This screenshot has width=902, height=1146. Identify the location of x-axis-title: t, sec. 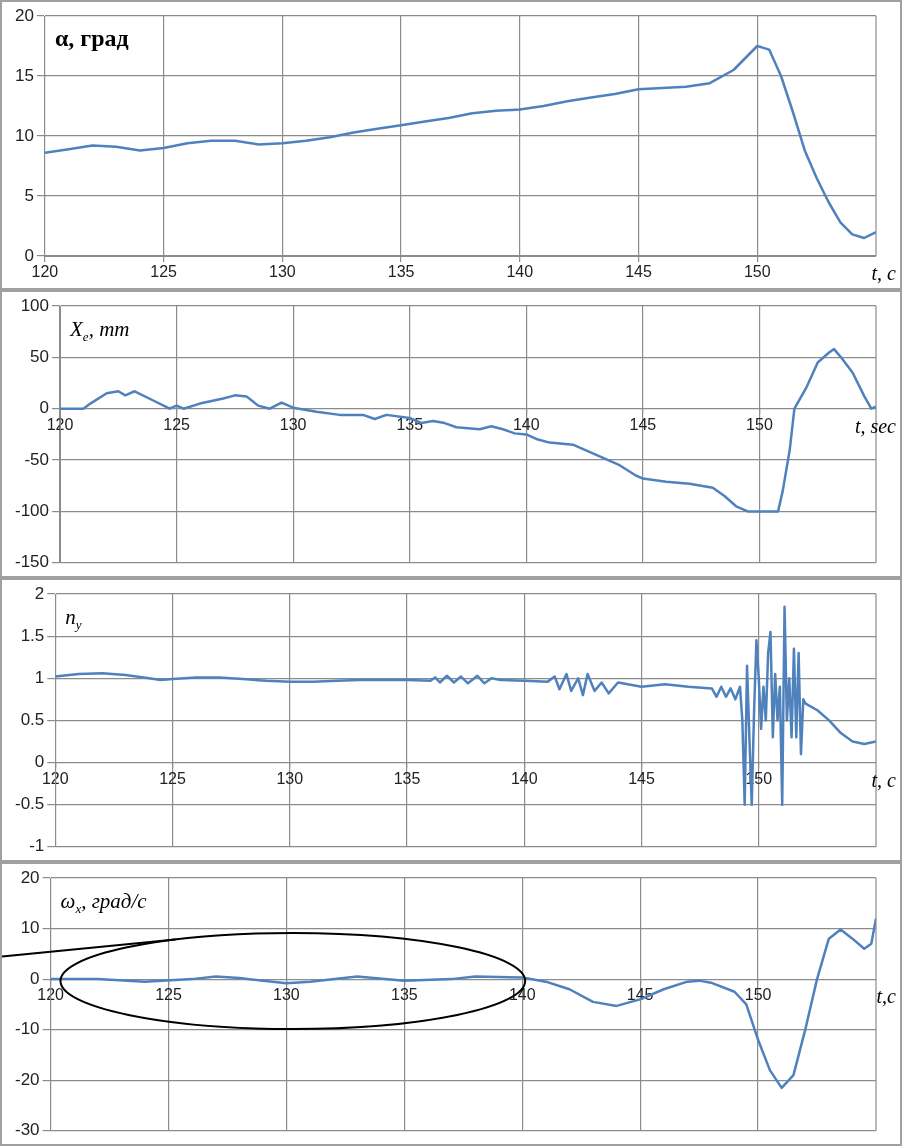
(875, 425).